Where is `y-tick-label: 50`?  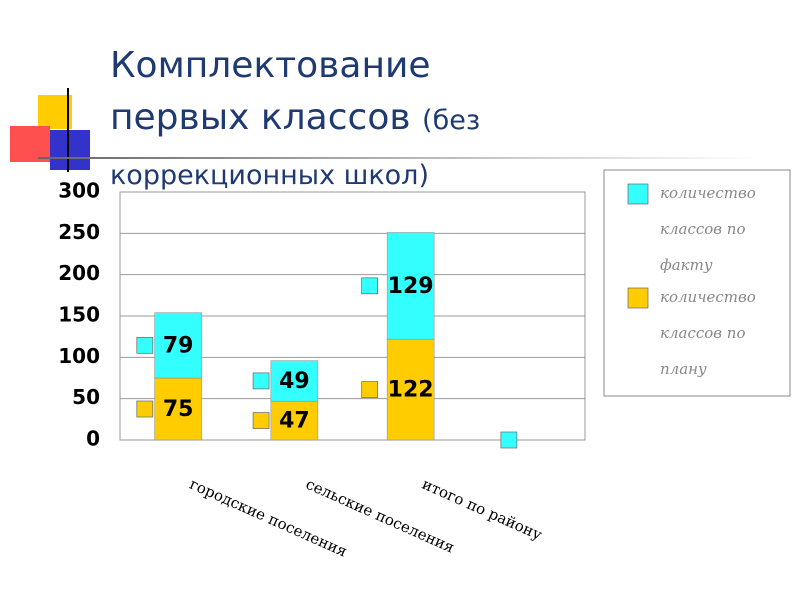 y-tick-label: 50 is located at coordinates (86, 397).